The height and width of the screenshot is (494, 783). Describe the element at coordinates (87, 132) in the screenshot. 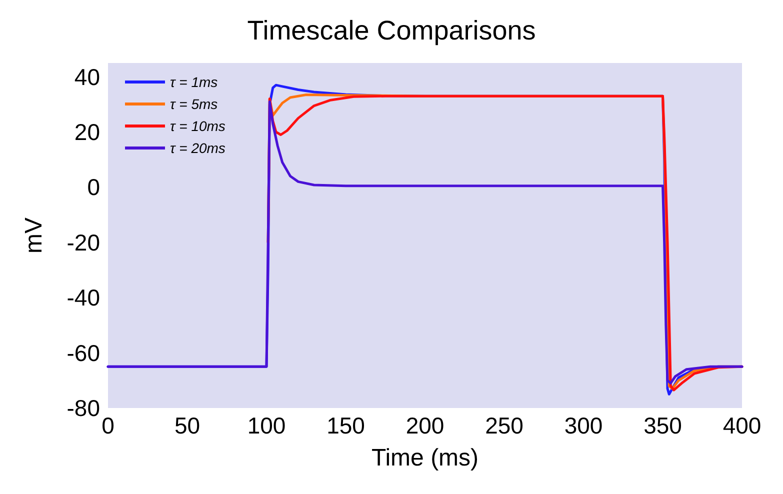

I see `y-tick-label: 20` at that location.